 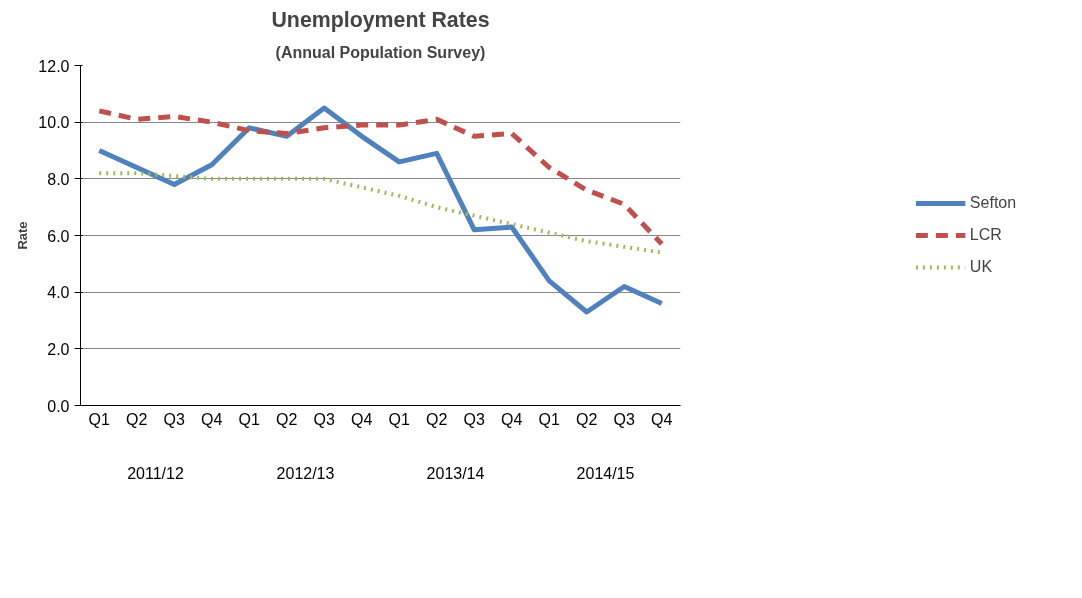 I want to click on text: 2014/15, so click(x=605, y=473).